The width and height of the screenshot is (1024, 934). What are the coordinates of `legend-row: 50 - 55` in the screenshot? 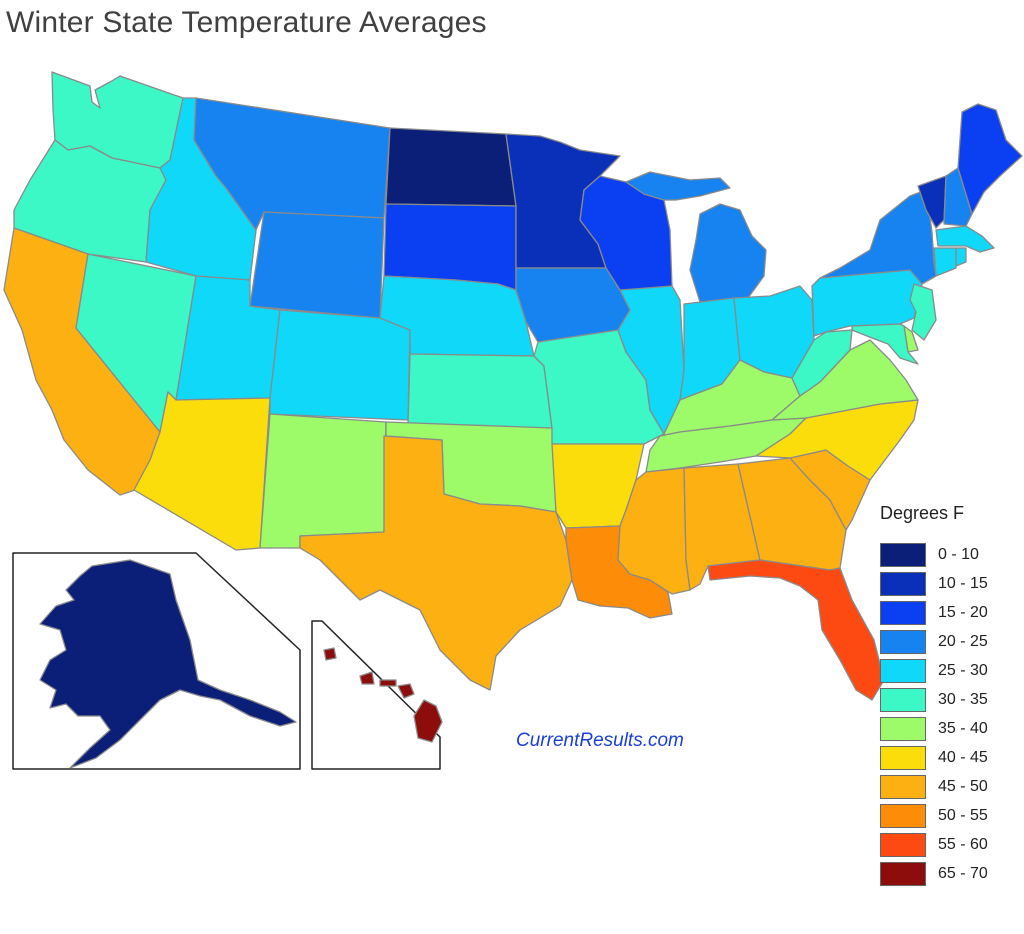 It's located at (934, 815).